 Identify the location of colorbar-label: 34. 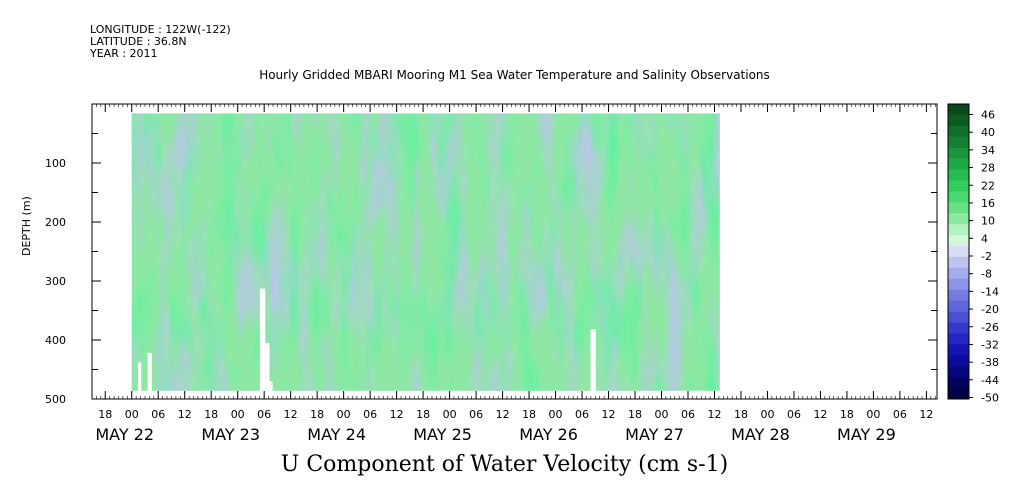
(988, 150).